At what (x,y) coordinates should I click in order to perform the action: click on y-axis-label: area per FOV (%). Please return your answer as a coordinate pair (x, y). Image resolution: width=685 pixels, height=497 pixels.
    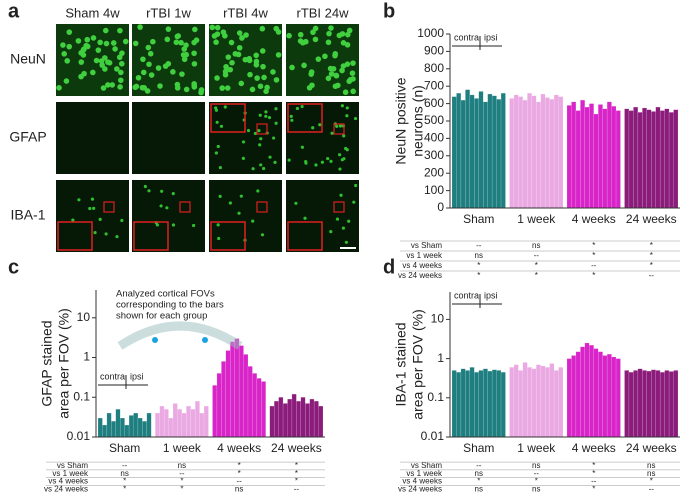
    Looking at the image, I should click on (64, 363).